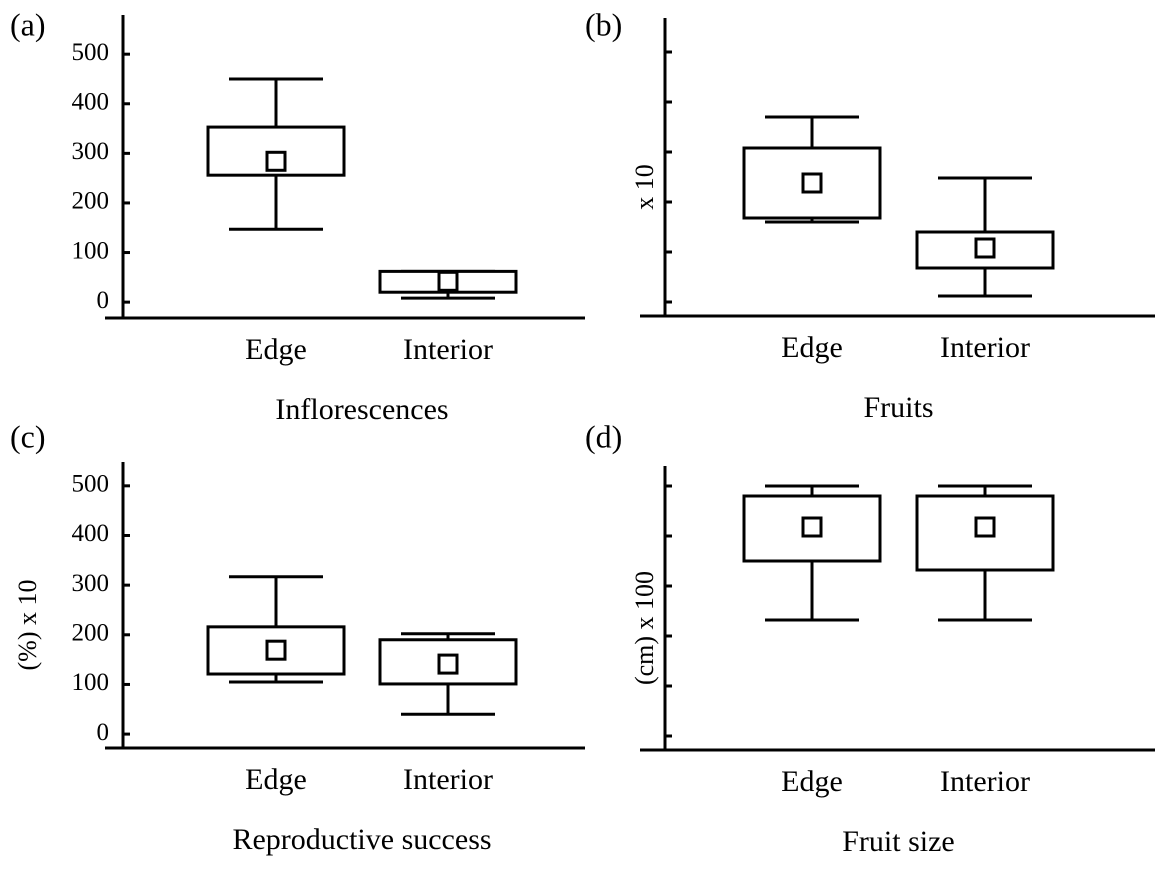 Image resolution: width=1161 pixels, height=869 pixels. What do you see at coordinates (644, 187) in the screenshot?
I see `y-axis-label: x 10` at bounding box center [644, 187].